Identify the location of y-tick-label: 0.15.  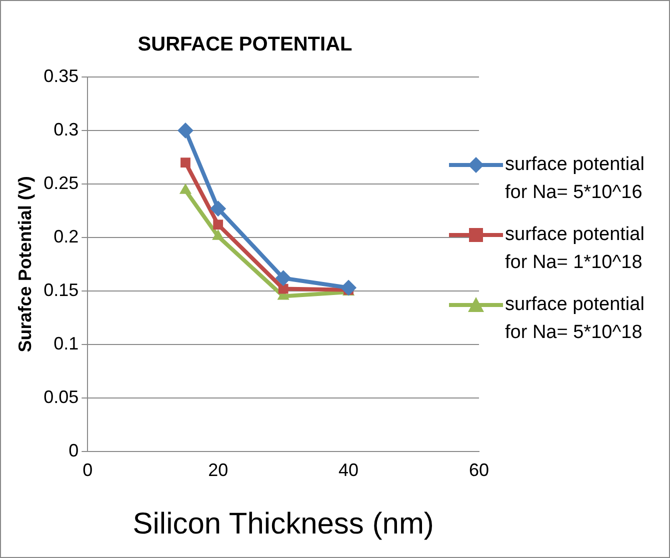
(61, 290).